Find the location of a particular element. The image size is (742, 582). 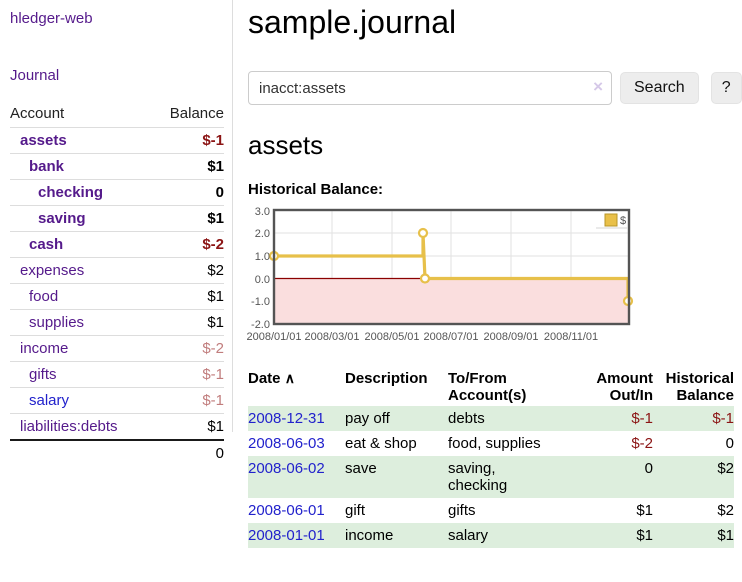

transaction-amount: 0 is located at coordinates (615, 477).